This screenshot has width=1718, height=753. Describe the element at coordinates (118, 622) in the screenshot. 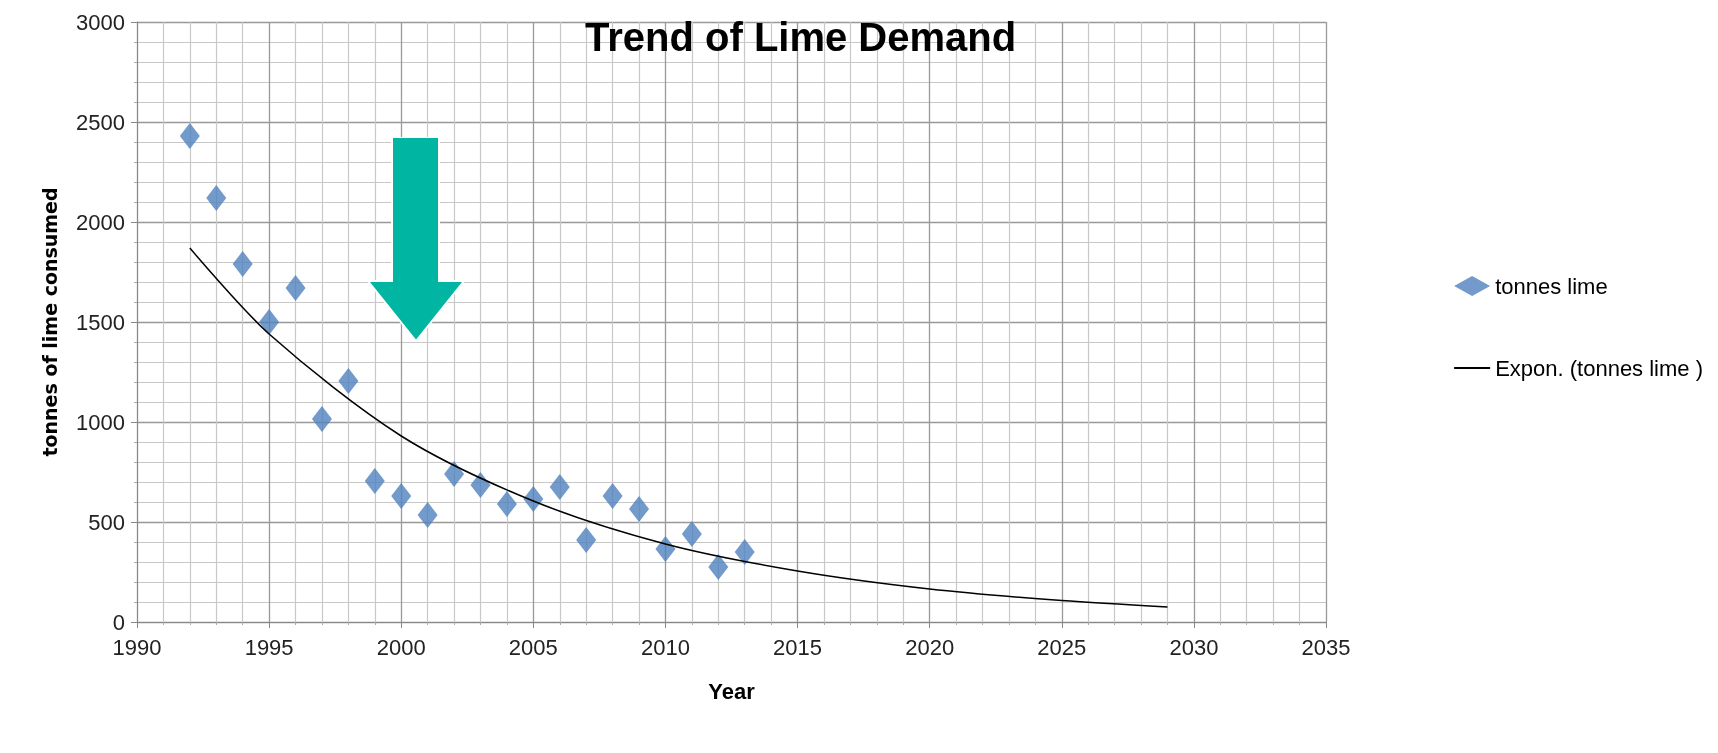

I see `y-tick-label: 0` at that location.